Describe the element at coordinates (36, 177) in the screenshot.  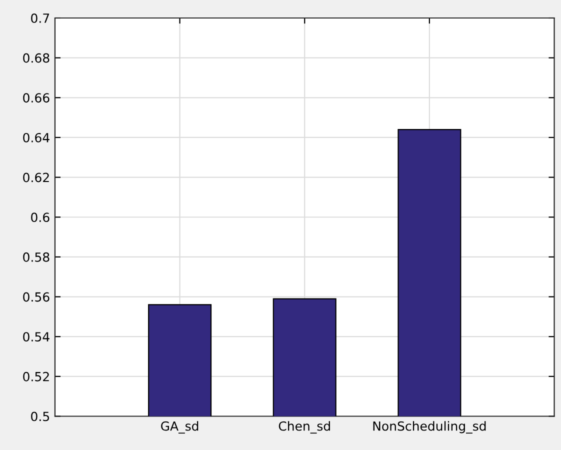
I see `y-tick-label: 0.62` at that location.